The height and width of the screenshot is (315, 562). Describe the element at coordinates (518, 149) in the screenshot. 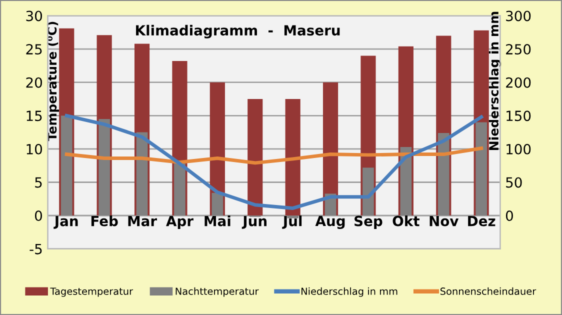

I see `y2-tick-label: 100` at that location.